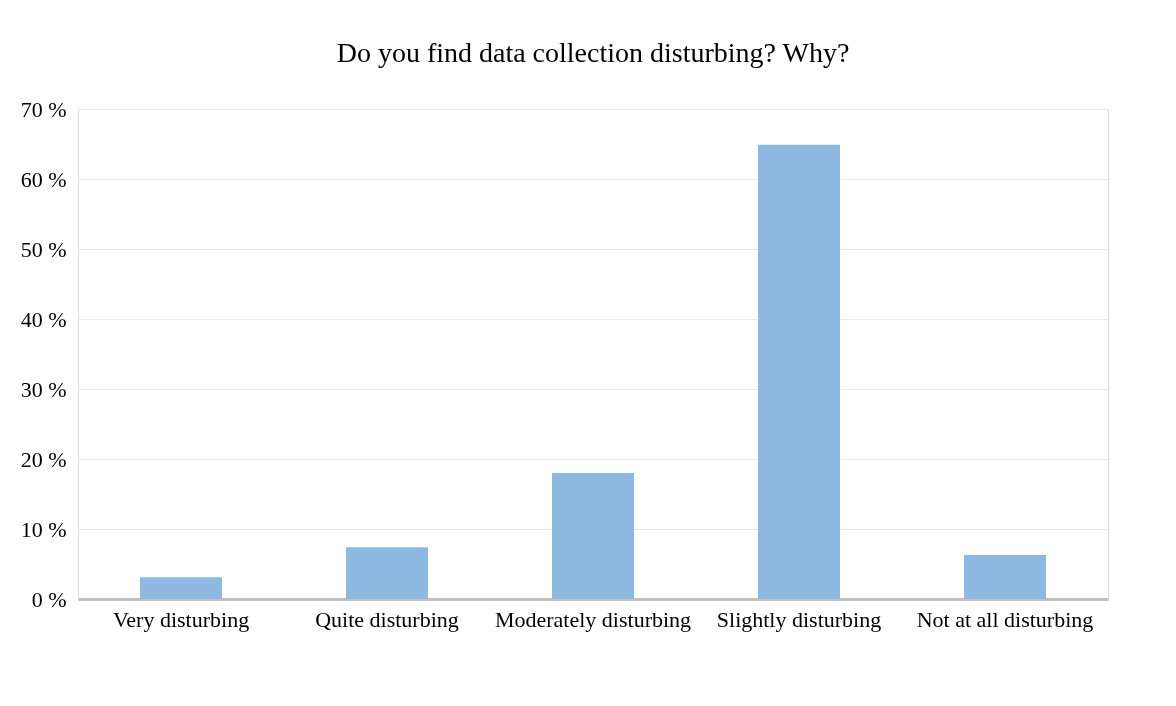  What do you see at coordinates (43, 529) in the screenshot?
I see `y-tick-label: 10 %` at bounding box center [43, 529].